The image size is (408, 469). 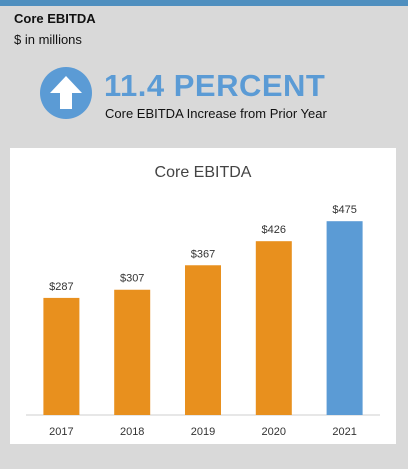 I want to click on chart-title: Core EBITDA, so click(x=203, y=172).